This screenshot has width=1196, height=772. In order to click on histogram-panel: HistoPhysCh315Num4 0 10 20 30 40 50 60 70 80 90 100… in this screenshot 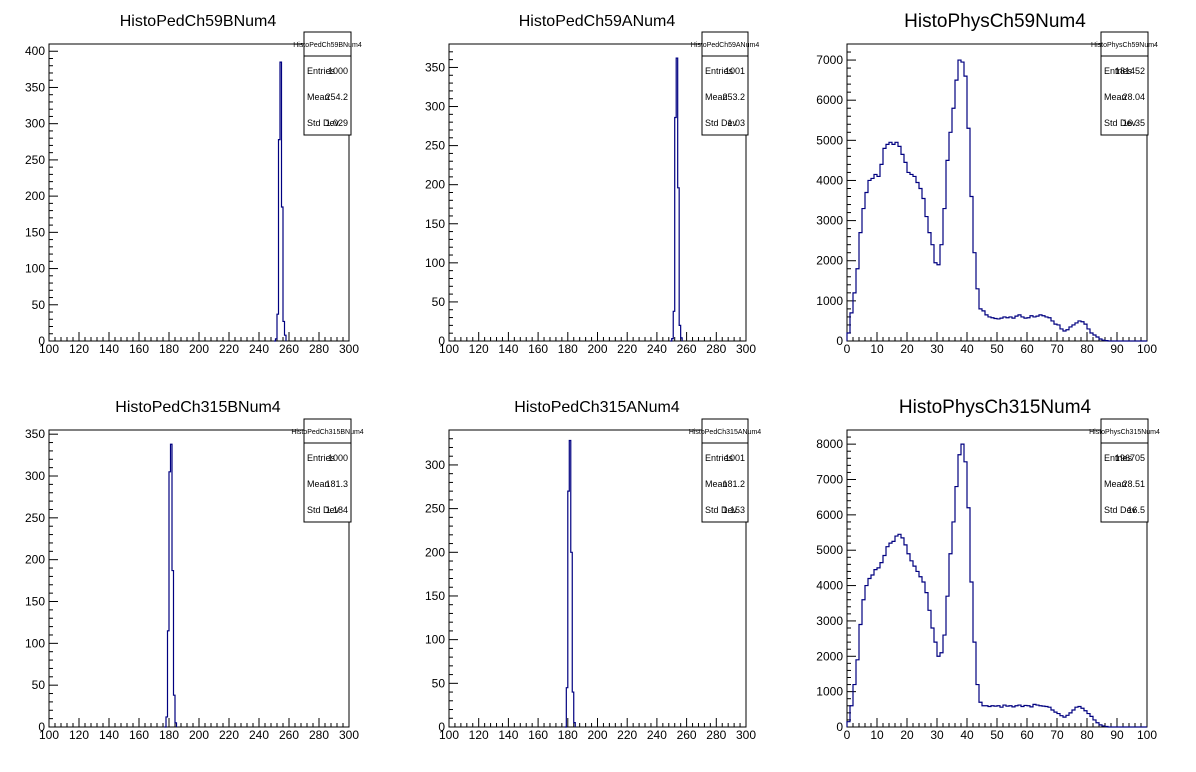, I will do `click(988, 569)`.